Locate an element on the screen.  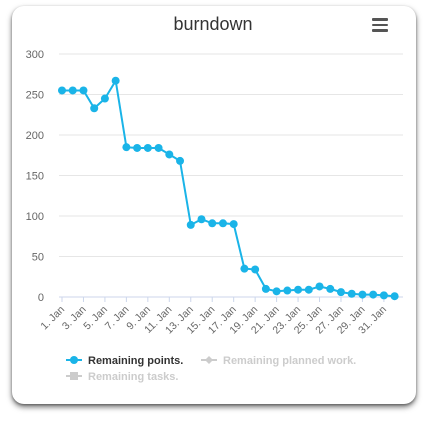
legend-item-remaining-tasks: Remaining tasks. is located at coordinates (122, 377).